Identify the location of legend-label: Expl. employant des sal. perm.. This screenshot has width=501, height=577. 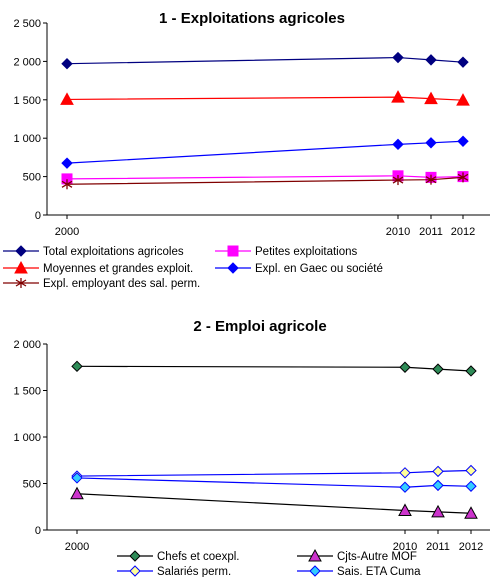
(121, 284).